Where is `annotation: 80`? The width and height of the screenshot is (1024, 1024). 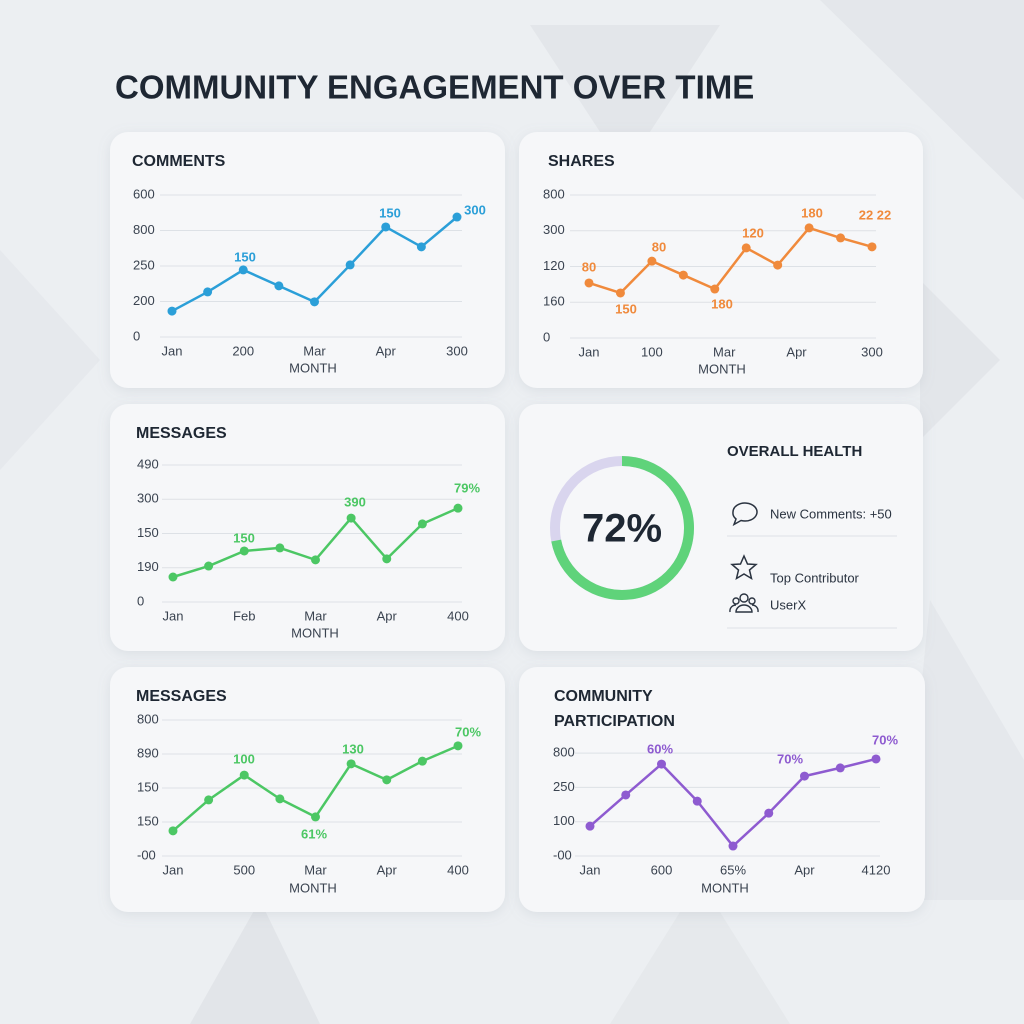 annotation: 80 is located at coordinates (659, 246).